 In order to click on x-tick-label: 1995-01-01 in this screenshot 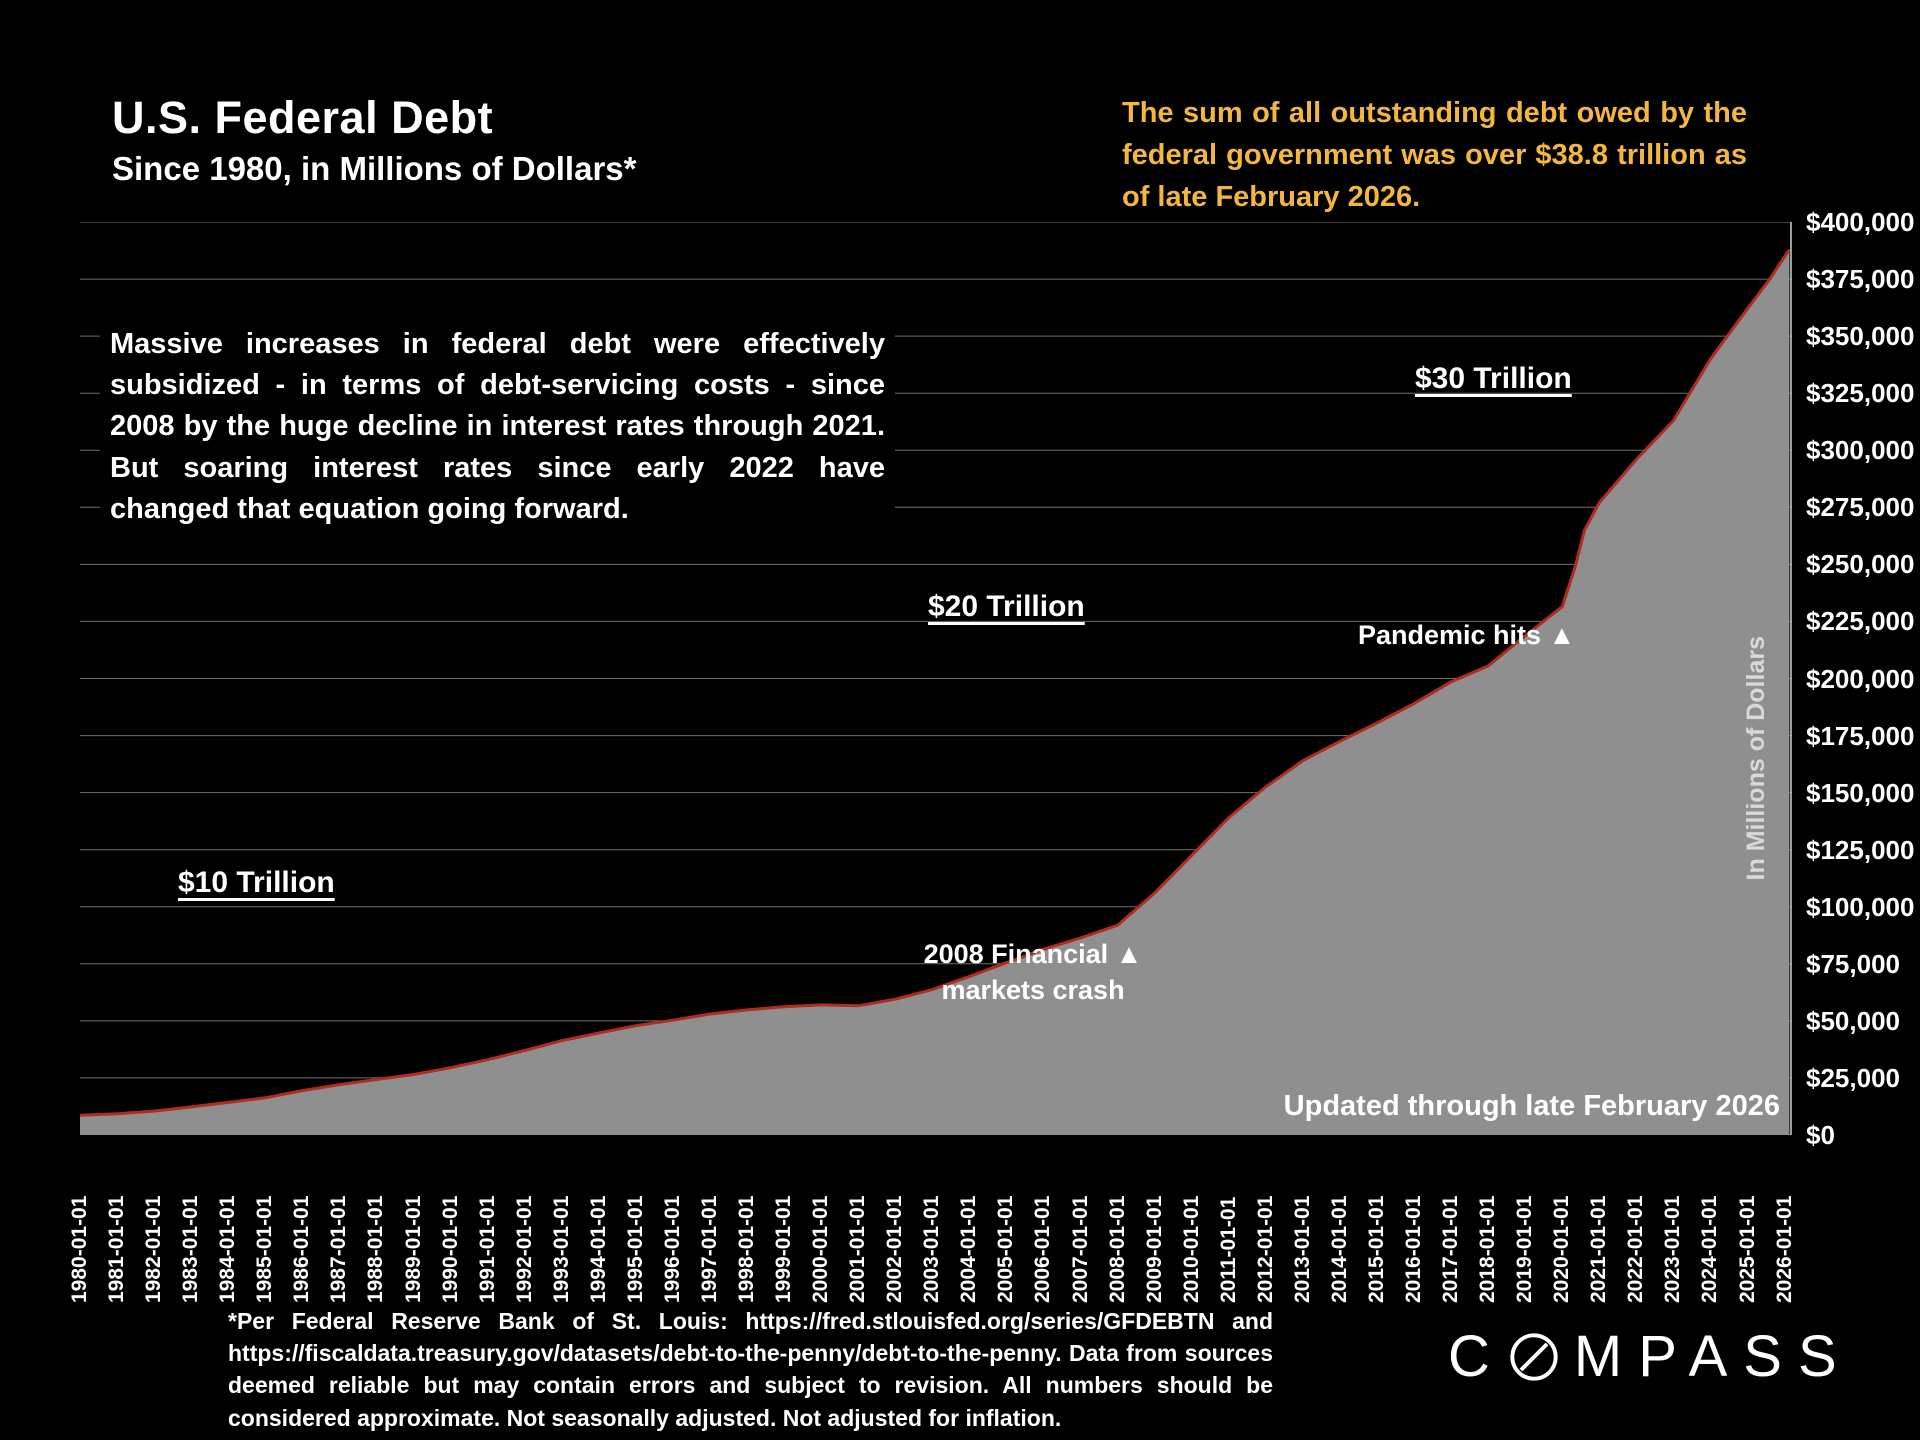, I will do `click(635, 1249)`.